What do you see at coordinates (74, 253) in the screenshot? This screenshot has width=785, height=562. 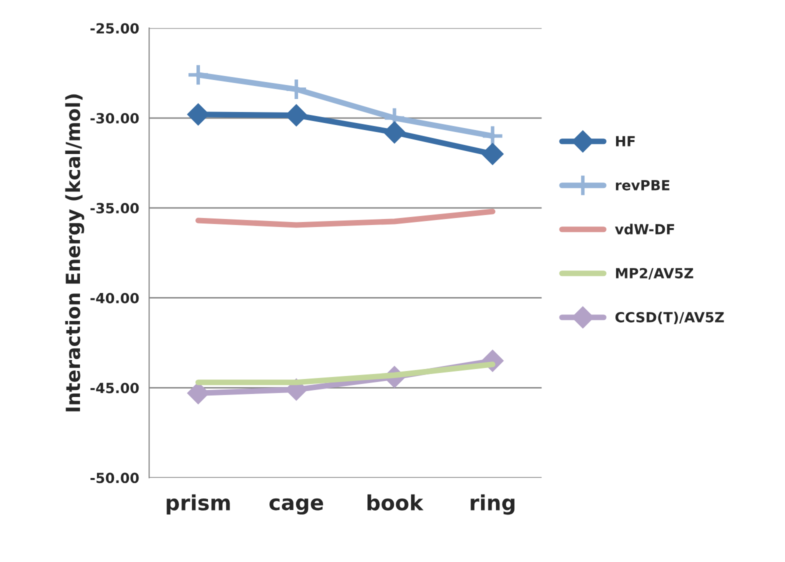 I see `y-axis-title: Interaction Energy (kcal/mol)` at bounding box center [74, 253].